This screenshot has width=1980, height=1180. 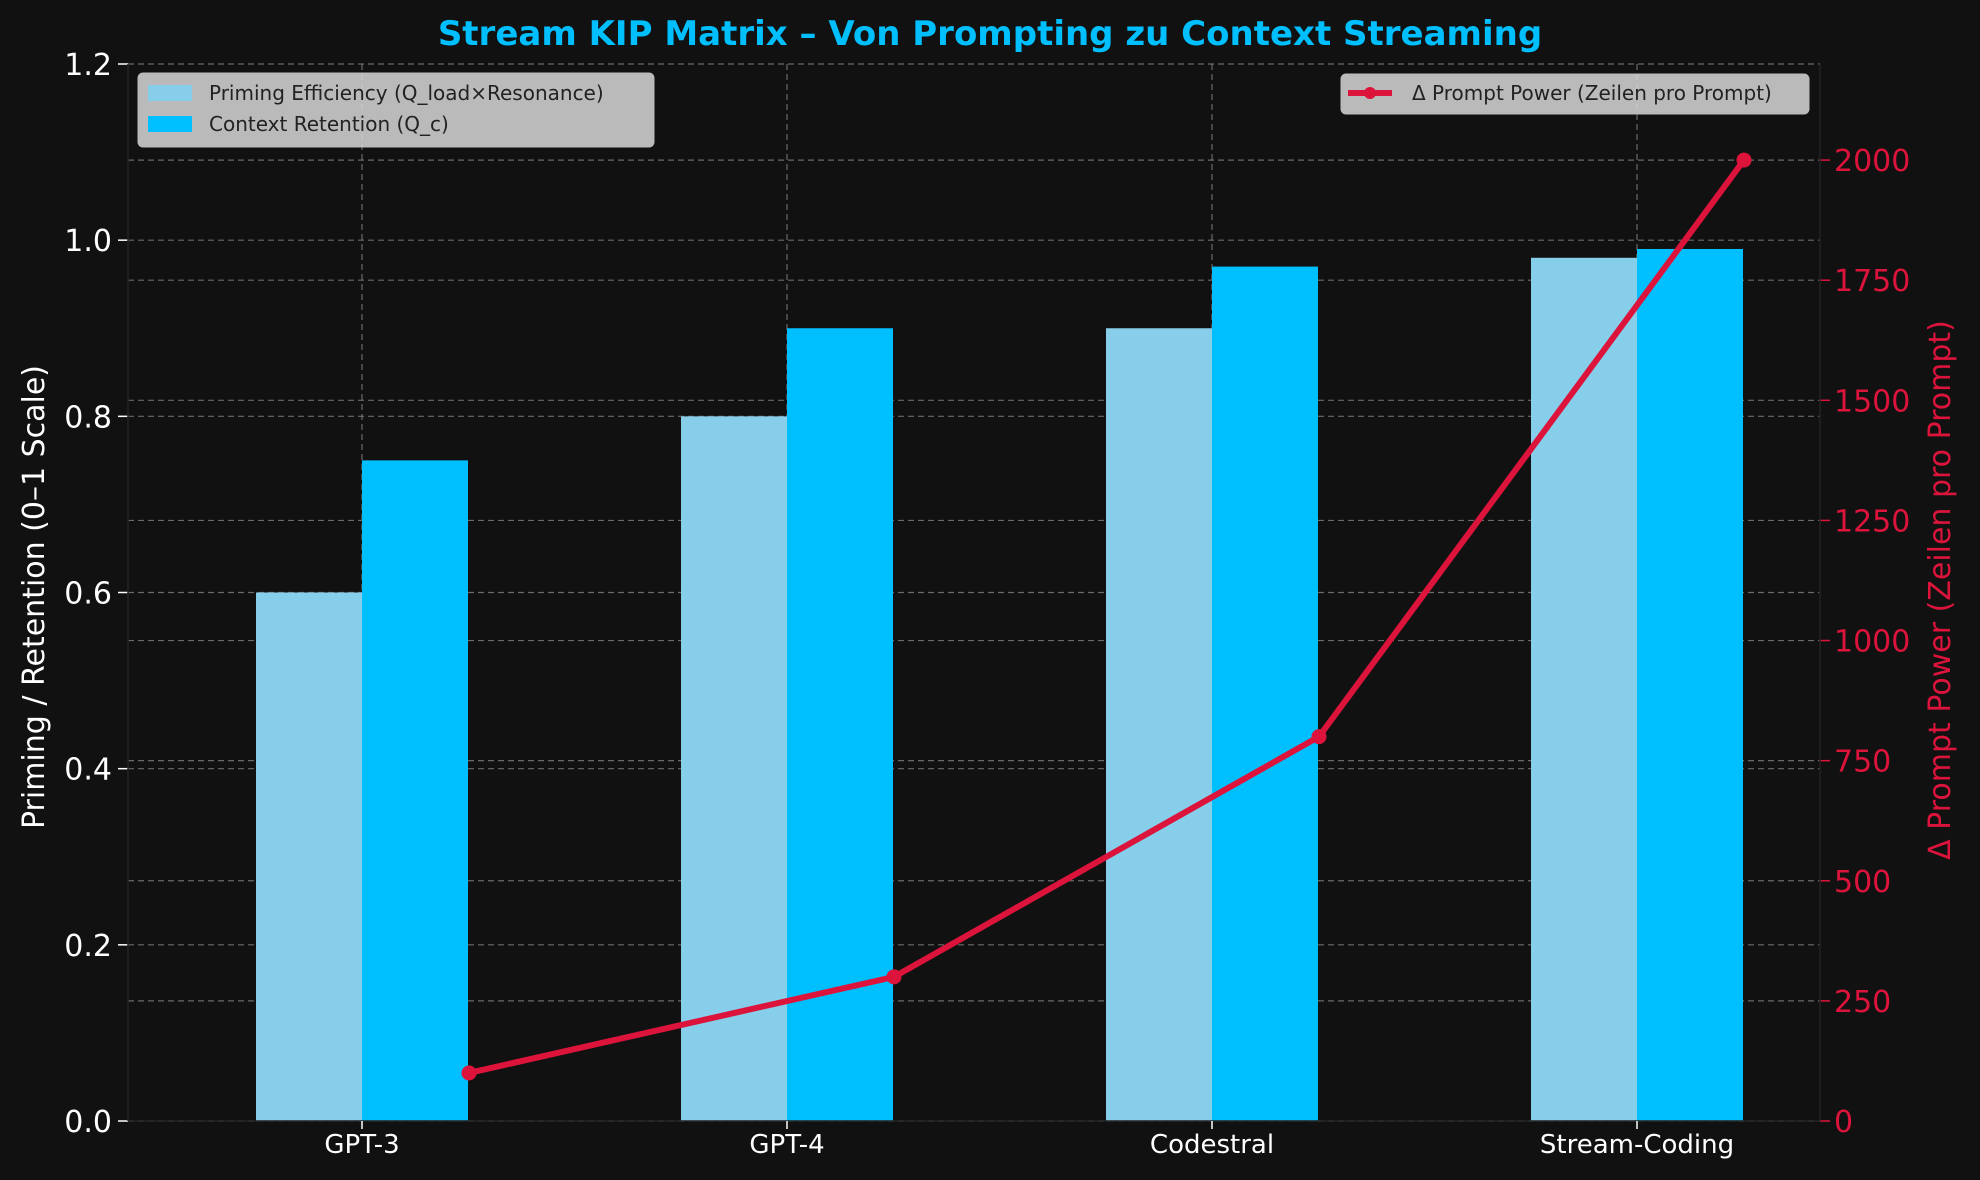 I want to click on y-tick-label-right-0: 0, so click(x=1843, y=1122).